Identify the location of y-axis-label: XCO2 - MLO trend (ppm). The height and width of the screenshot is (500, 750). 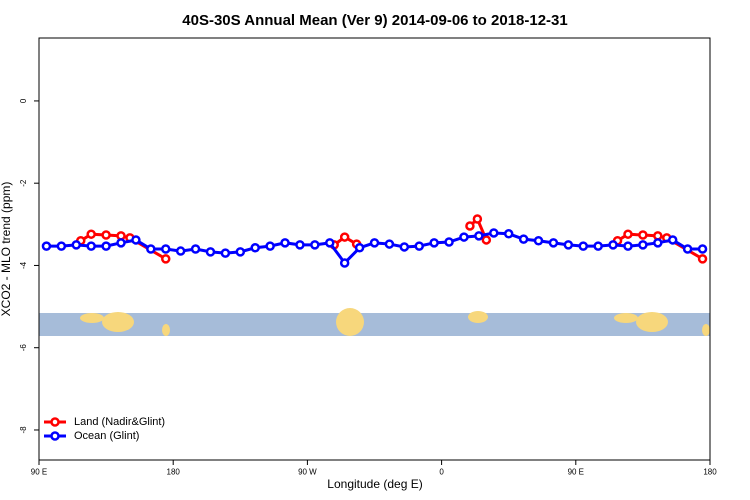
(6, 249).